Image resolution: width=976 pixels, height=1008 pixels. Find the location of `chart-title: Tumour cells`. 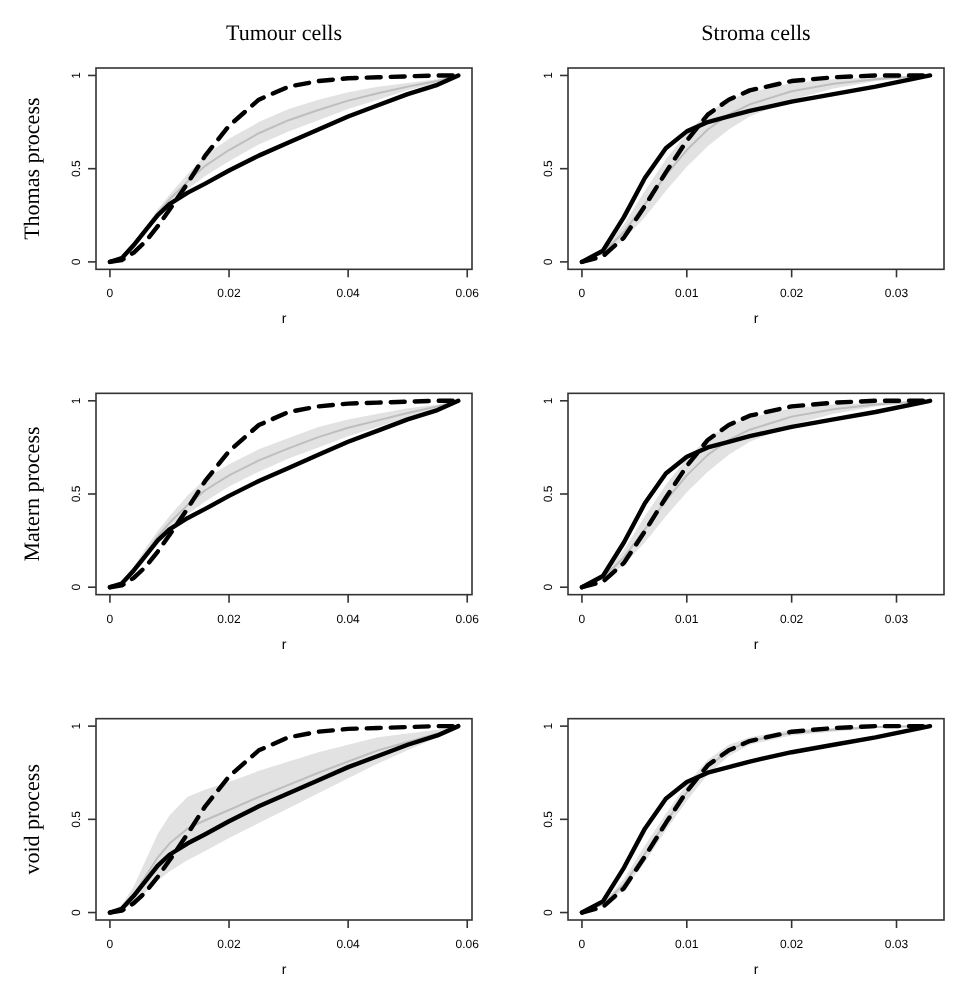

chart-title: Tumour cells is located at coordinates (284, 34).